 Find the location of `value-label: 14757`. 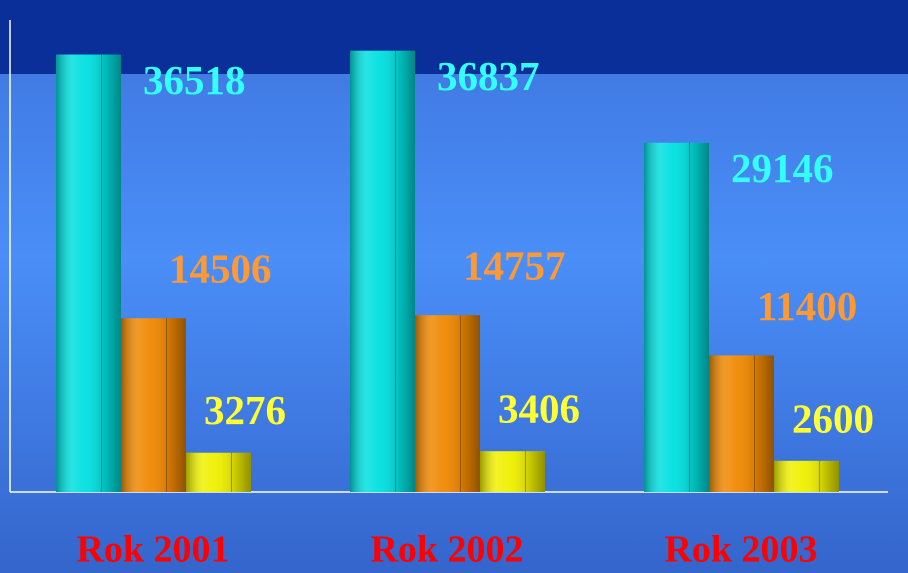

value-label: 14757 is located at coordinates (514, 266).